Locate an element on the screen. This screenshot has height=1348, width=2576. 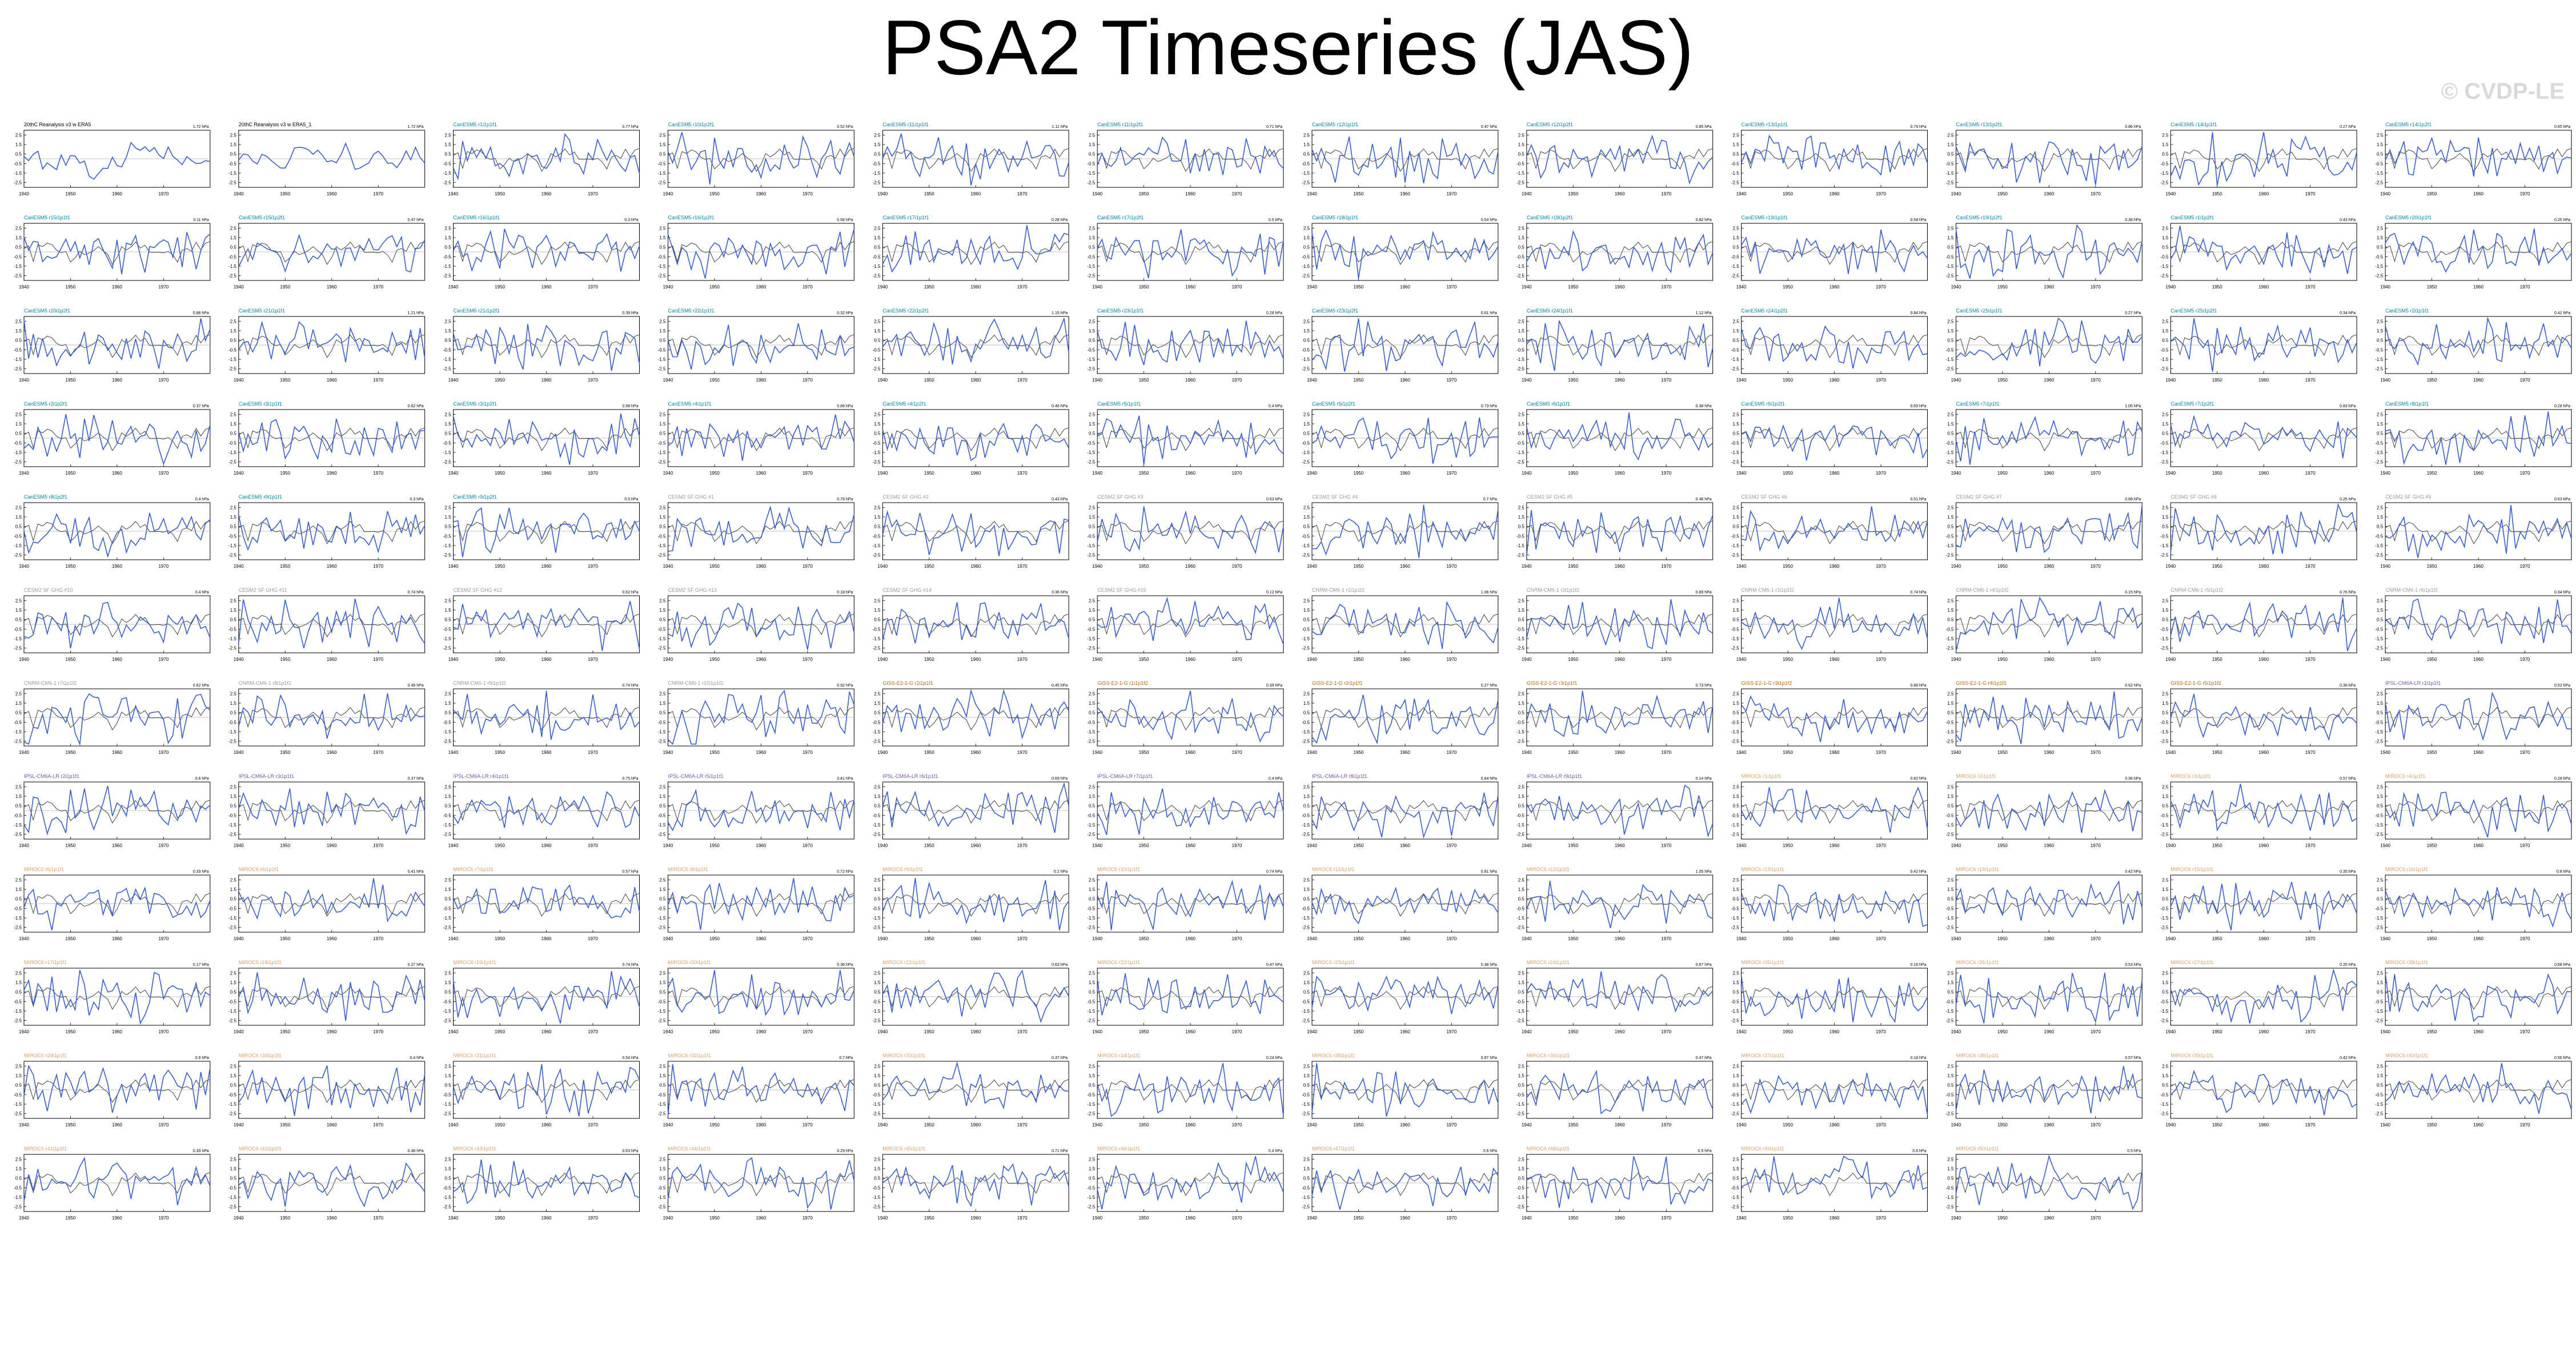
panel-value: 0.35 hPa is located at coordinates (2348, 872).